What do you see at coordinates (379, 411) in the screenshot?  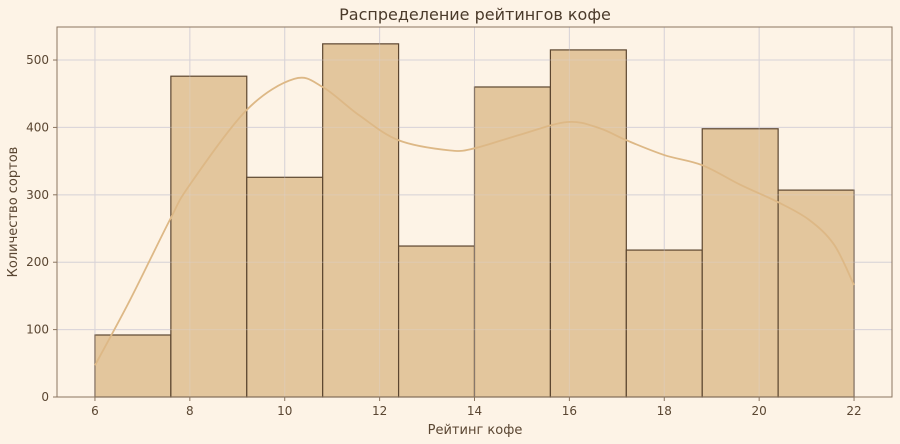 I see `x-tick-label: 12` at bounding box center [379, 411].